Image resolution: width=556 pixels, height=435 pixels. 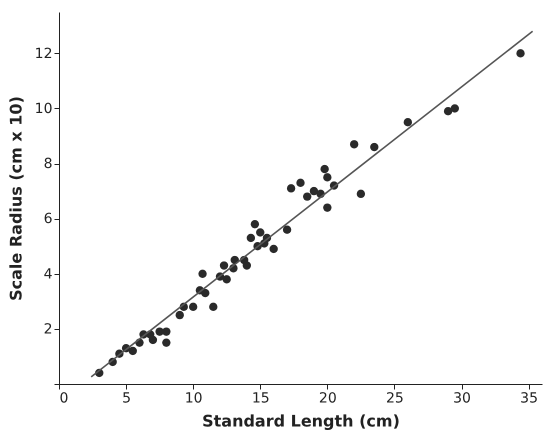 What do you see at coordinates (43, 54) in the screenshot?
I see `y-tick-label: 12` at bounding box center [43, 54].